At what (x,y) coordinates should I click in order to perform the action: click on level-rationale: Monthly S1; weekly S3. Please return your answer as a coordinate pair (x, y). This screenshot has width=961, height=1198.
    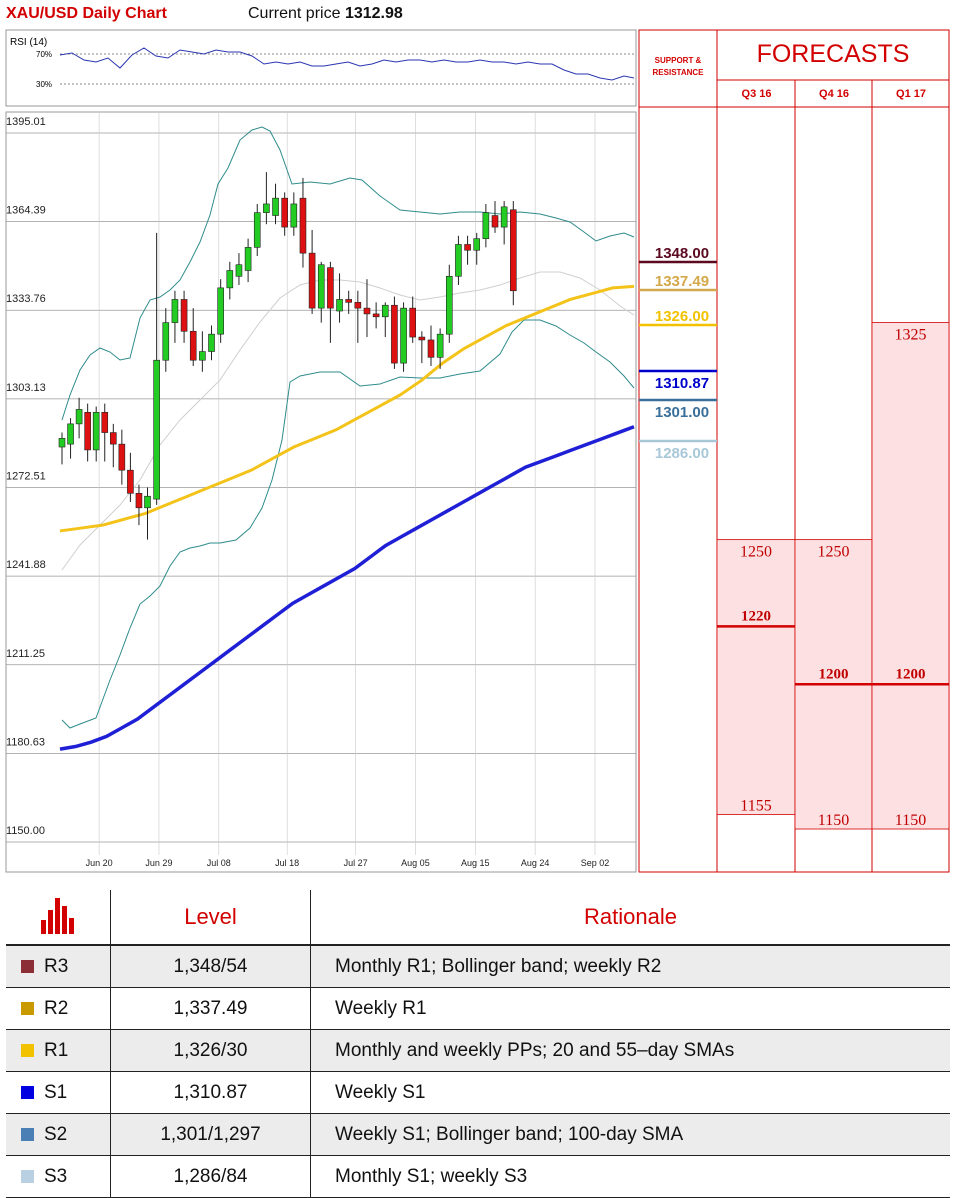
    Looking at the image, I should click on (630, 1176).